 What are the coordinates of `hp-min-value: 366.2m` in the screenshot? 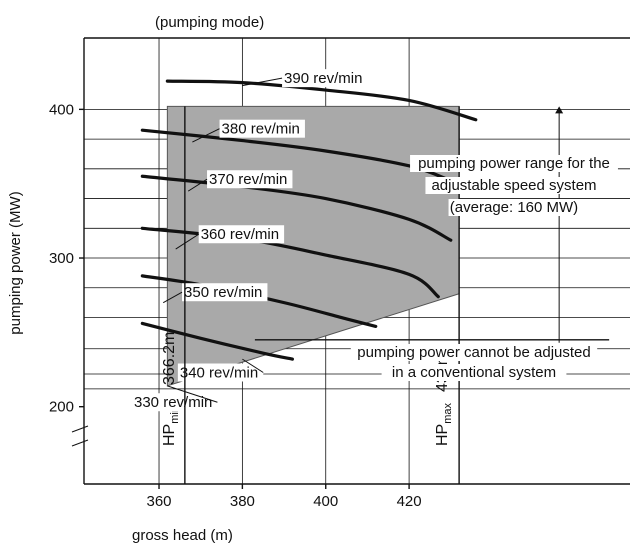 It's located at (169, 358).